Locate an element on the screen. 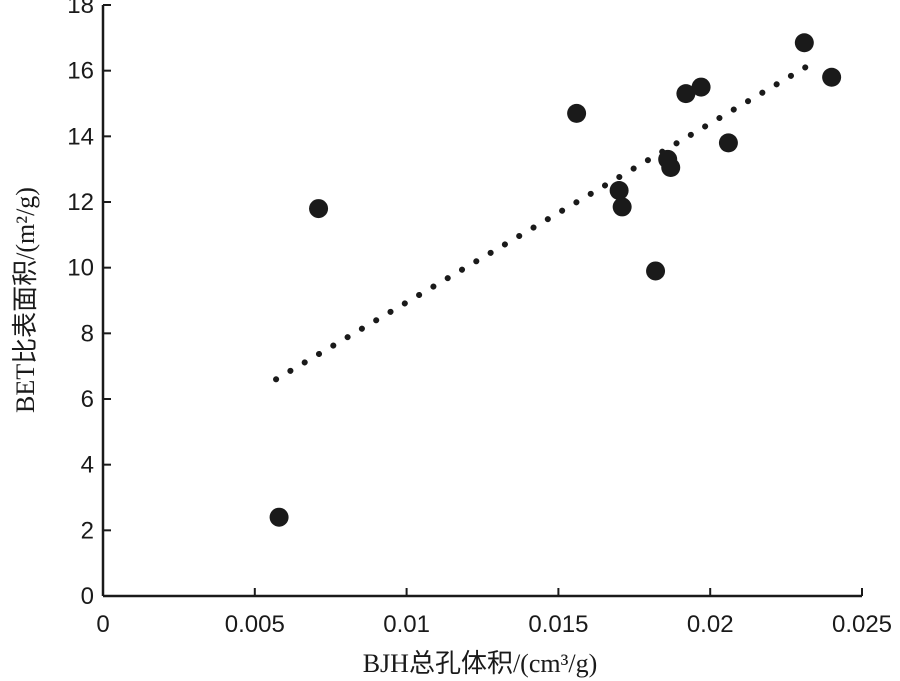  y-axis-ticks: 0 2 4 6 8 10 12 14 16 18 is located at coordinates (89, 305).